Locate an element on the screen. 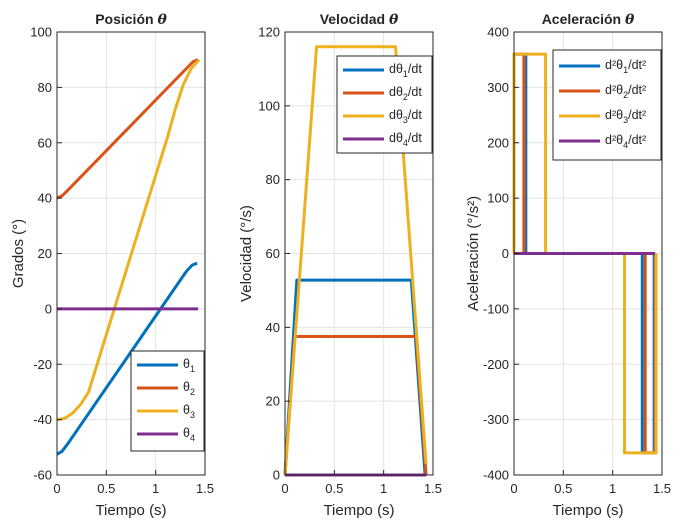 This screenshot has width=700, height=525. y-axis-label: Grados (°) is located at coordinates (18, 253).